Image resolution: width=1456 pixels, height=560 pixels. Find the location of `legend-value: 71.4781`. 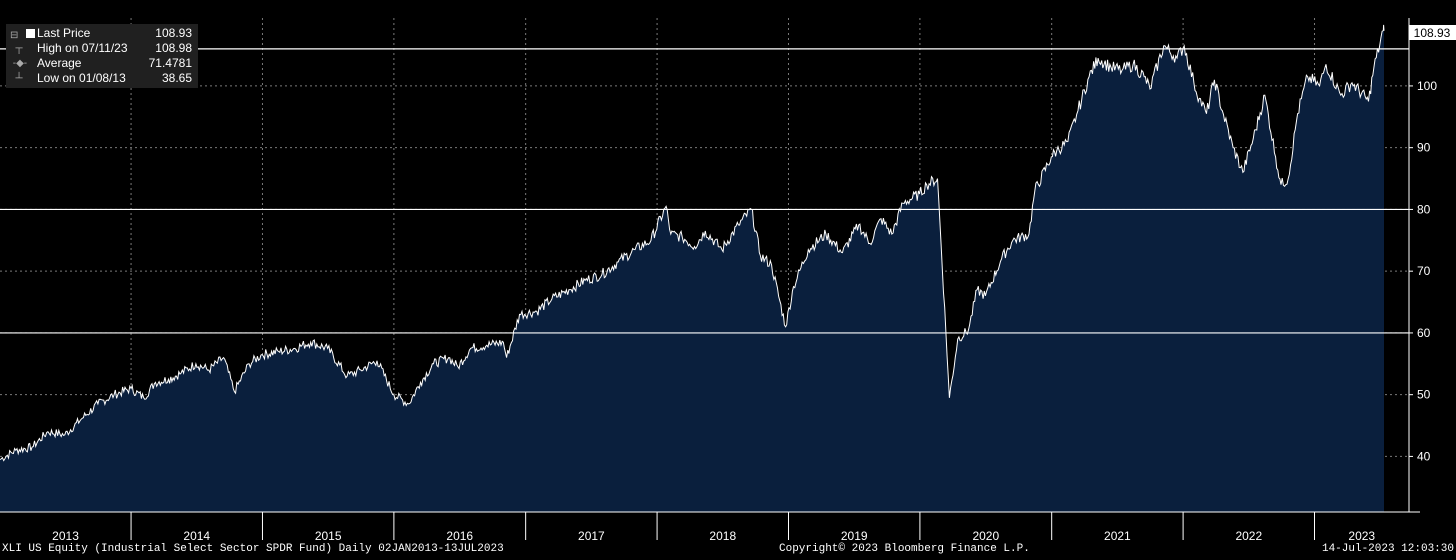

legend-value: 71.4781 is located at coordinates (170, 63).